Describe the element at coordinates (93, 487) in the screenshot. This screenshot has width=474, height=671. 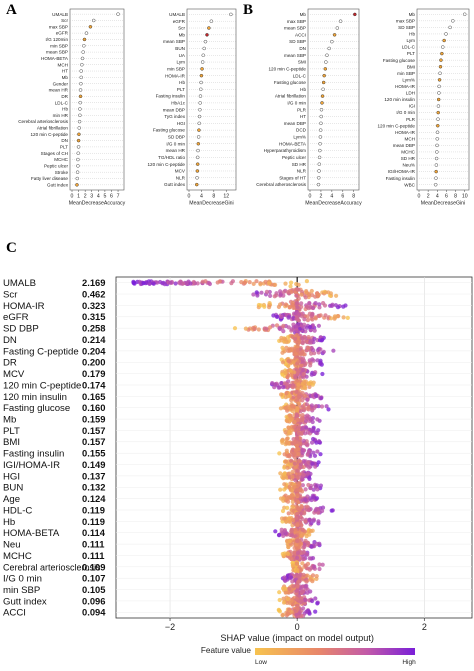
I see `feature-importance: 0.132` at that location.